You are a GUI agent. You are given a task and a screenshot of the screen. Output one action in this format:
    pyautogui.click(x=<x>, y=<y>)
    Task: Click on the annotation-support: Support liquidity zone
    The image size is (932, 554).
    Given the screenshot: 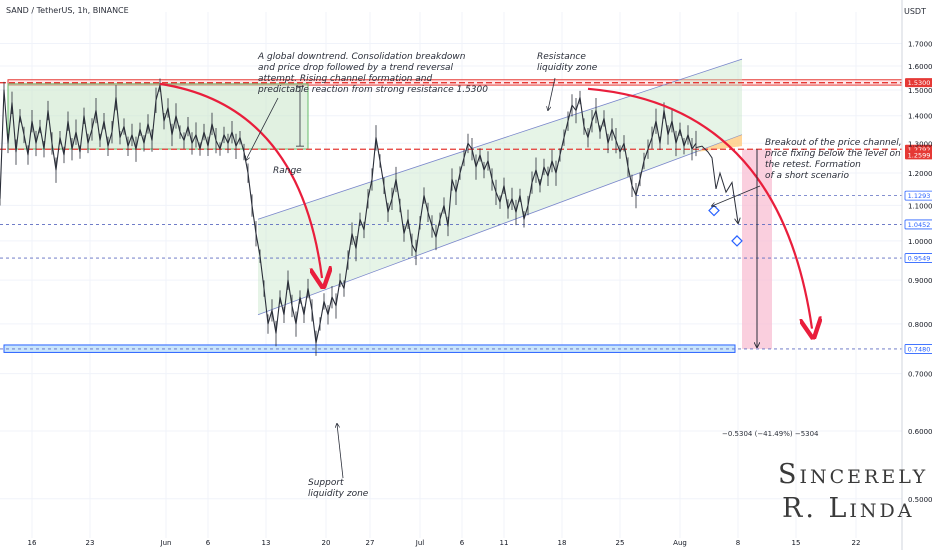 What is the action you would take?
    pyautogui.click(x=338, y=488)
    